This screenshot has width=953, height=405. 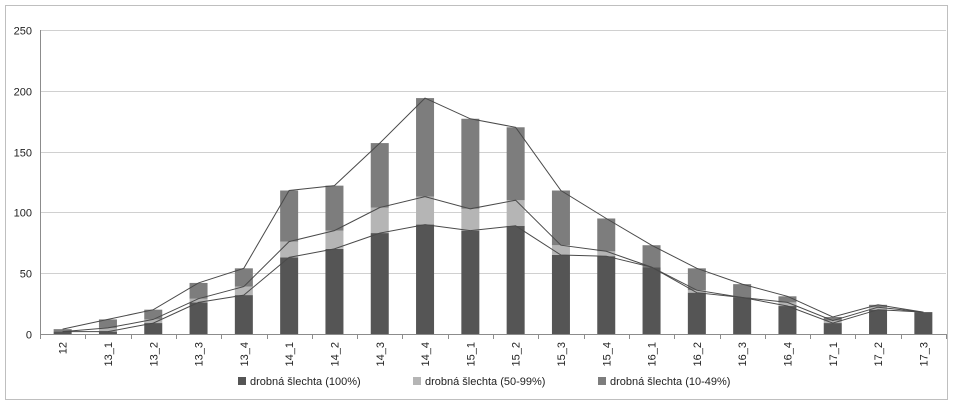 I want to click on x-tick-label: 14_1, so click(x=290, y=354).